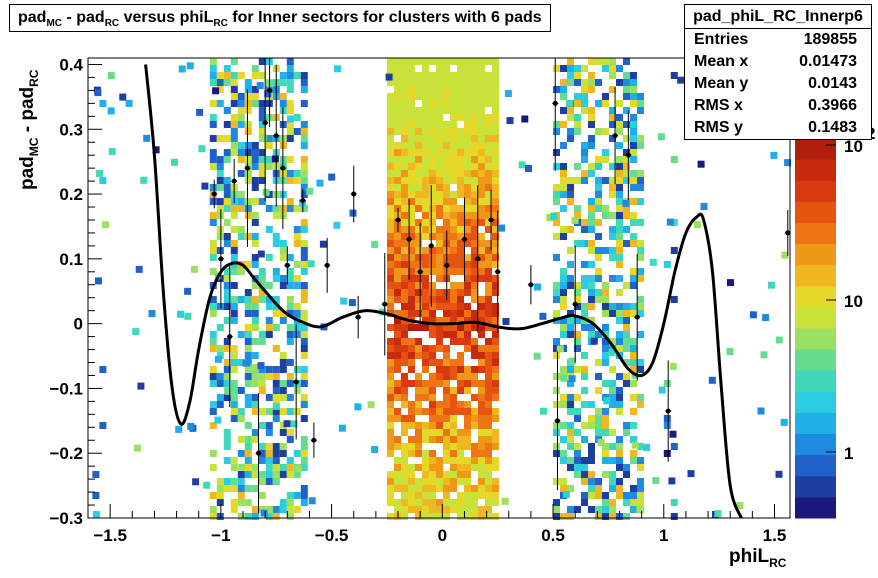 The image size is (878, 578). What do you see at coordinates (78, 324) in the screenshot?
I see `y-tick-label: 0` at bounding box center [78, 324].